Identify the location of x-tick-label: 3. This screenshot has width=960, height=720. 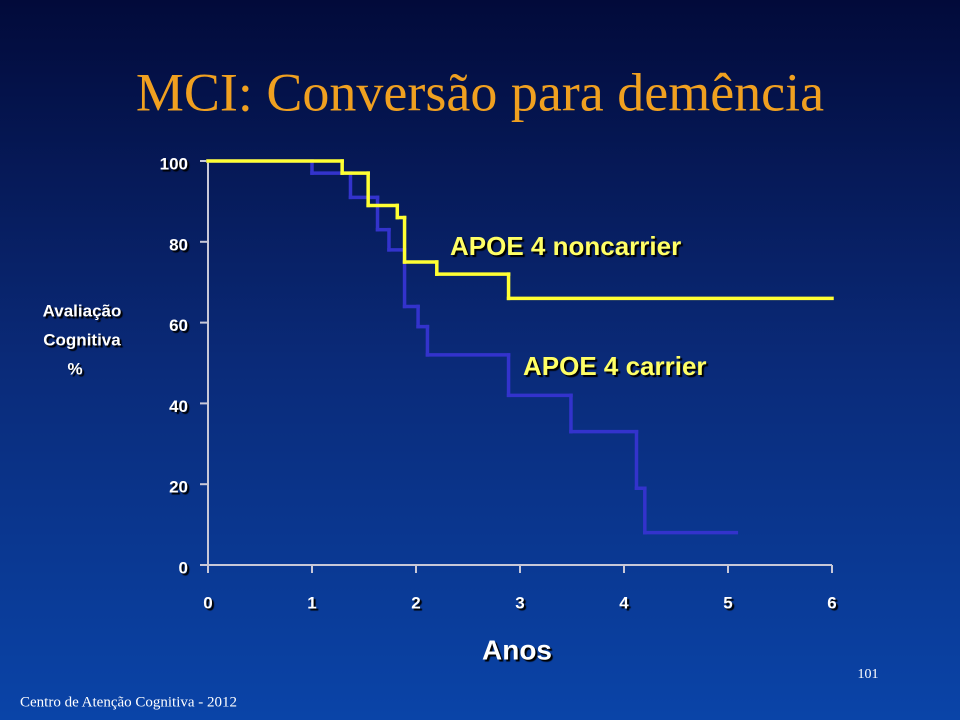
(519, 602).